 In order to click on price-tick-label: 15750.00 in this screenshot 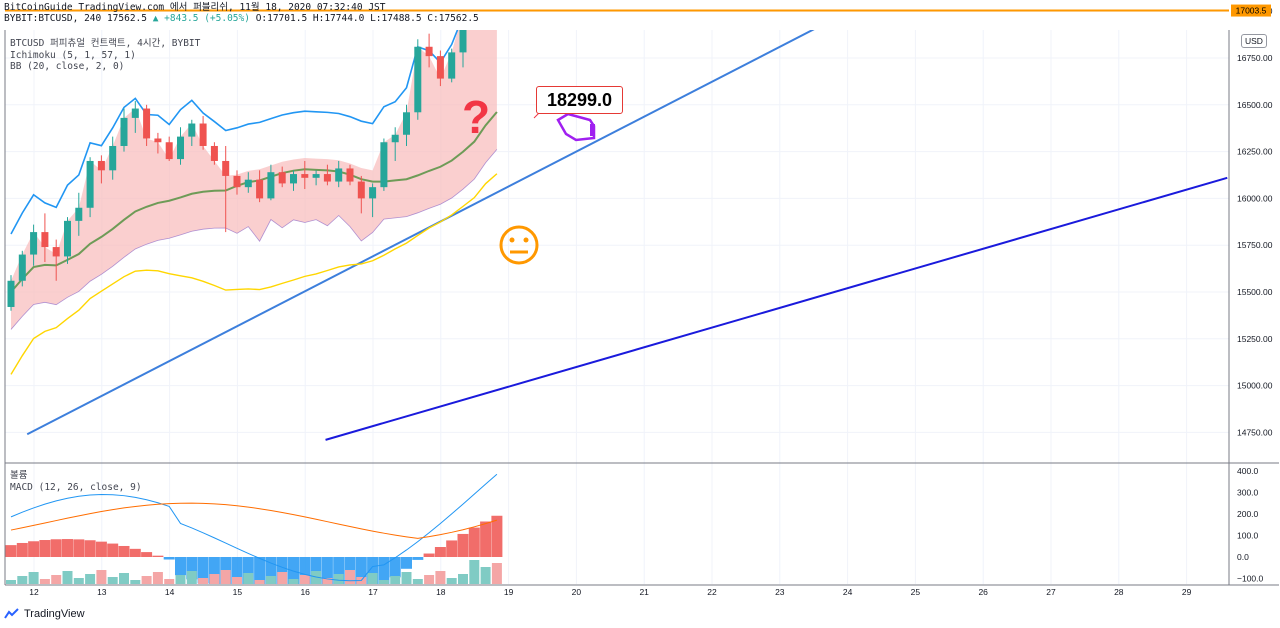, I will do `click(1255, 245)`.